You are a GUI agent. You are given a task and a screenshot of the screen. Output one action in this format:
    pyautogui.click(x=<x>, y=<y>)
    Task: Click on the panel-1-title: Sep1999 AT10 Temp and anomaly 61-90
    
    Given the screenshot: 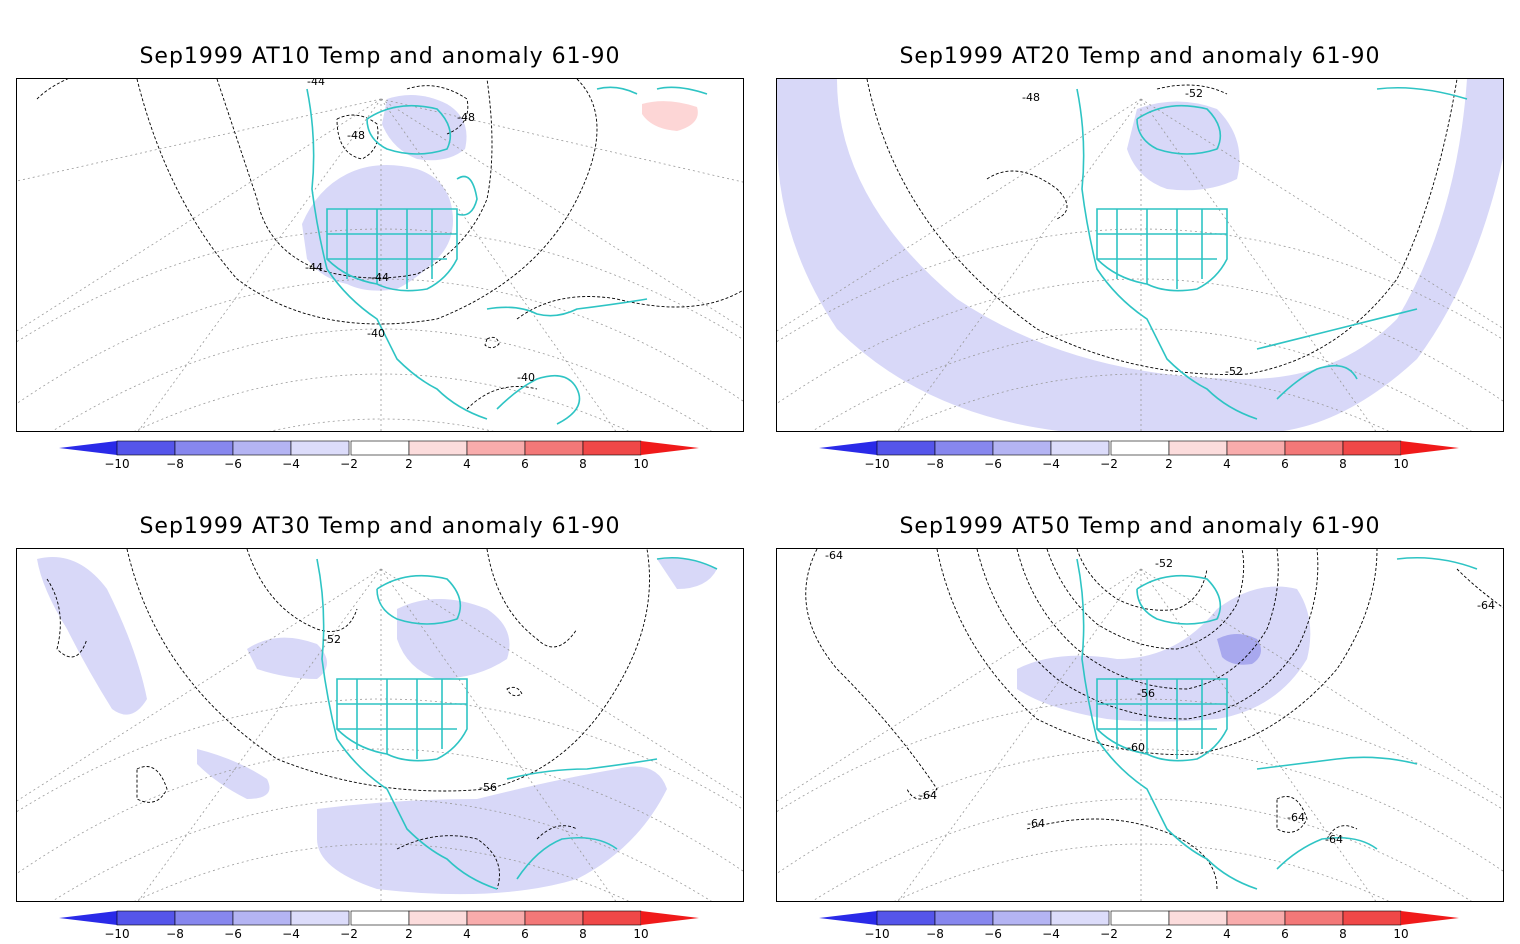 What is the action you would take?
    pyautogui.click(x=380, y=56)
    